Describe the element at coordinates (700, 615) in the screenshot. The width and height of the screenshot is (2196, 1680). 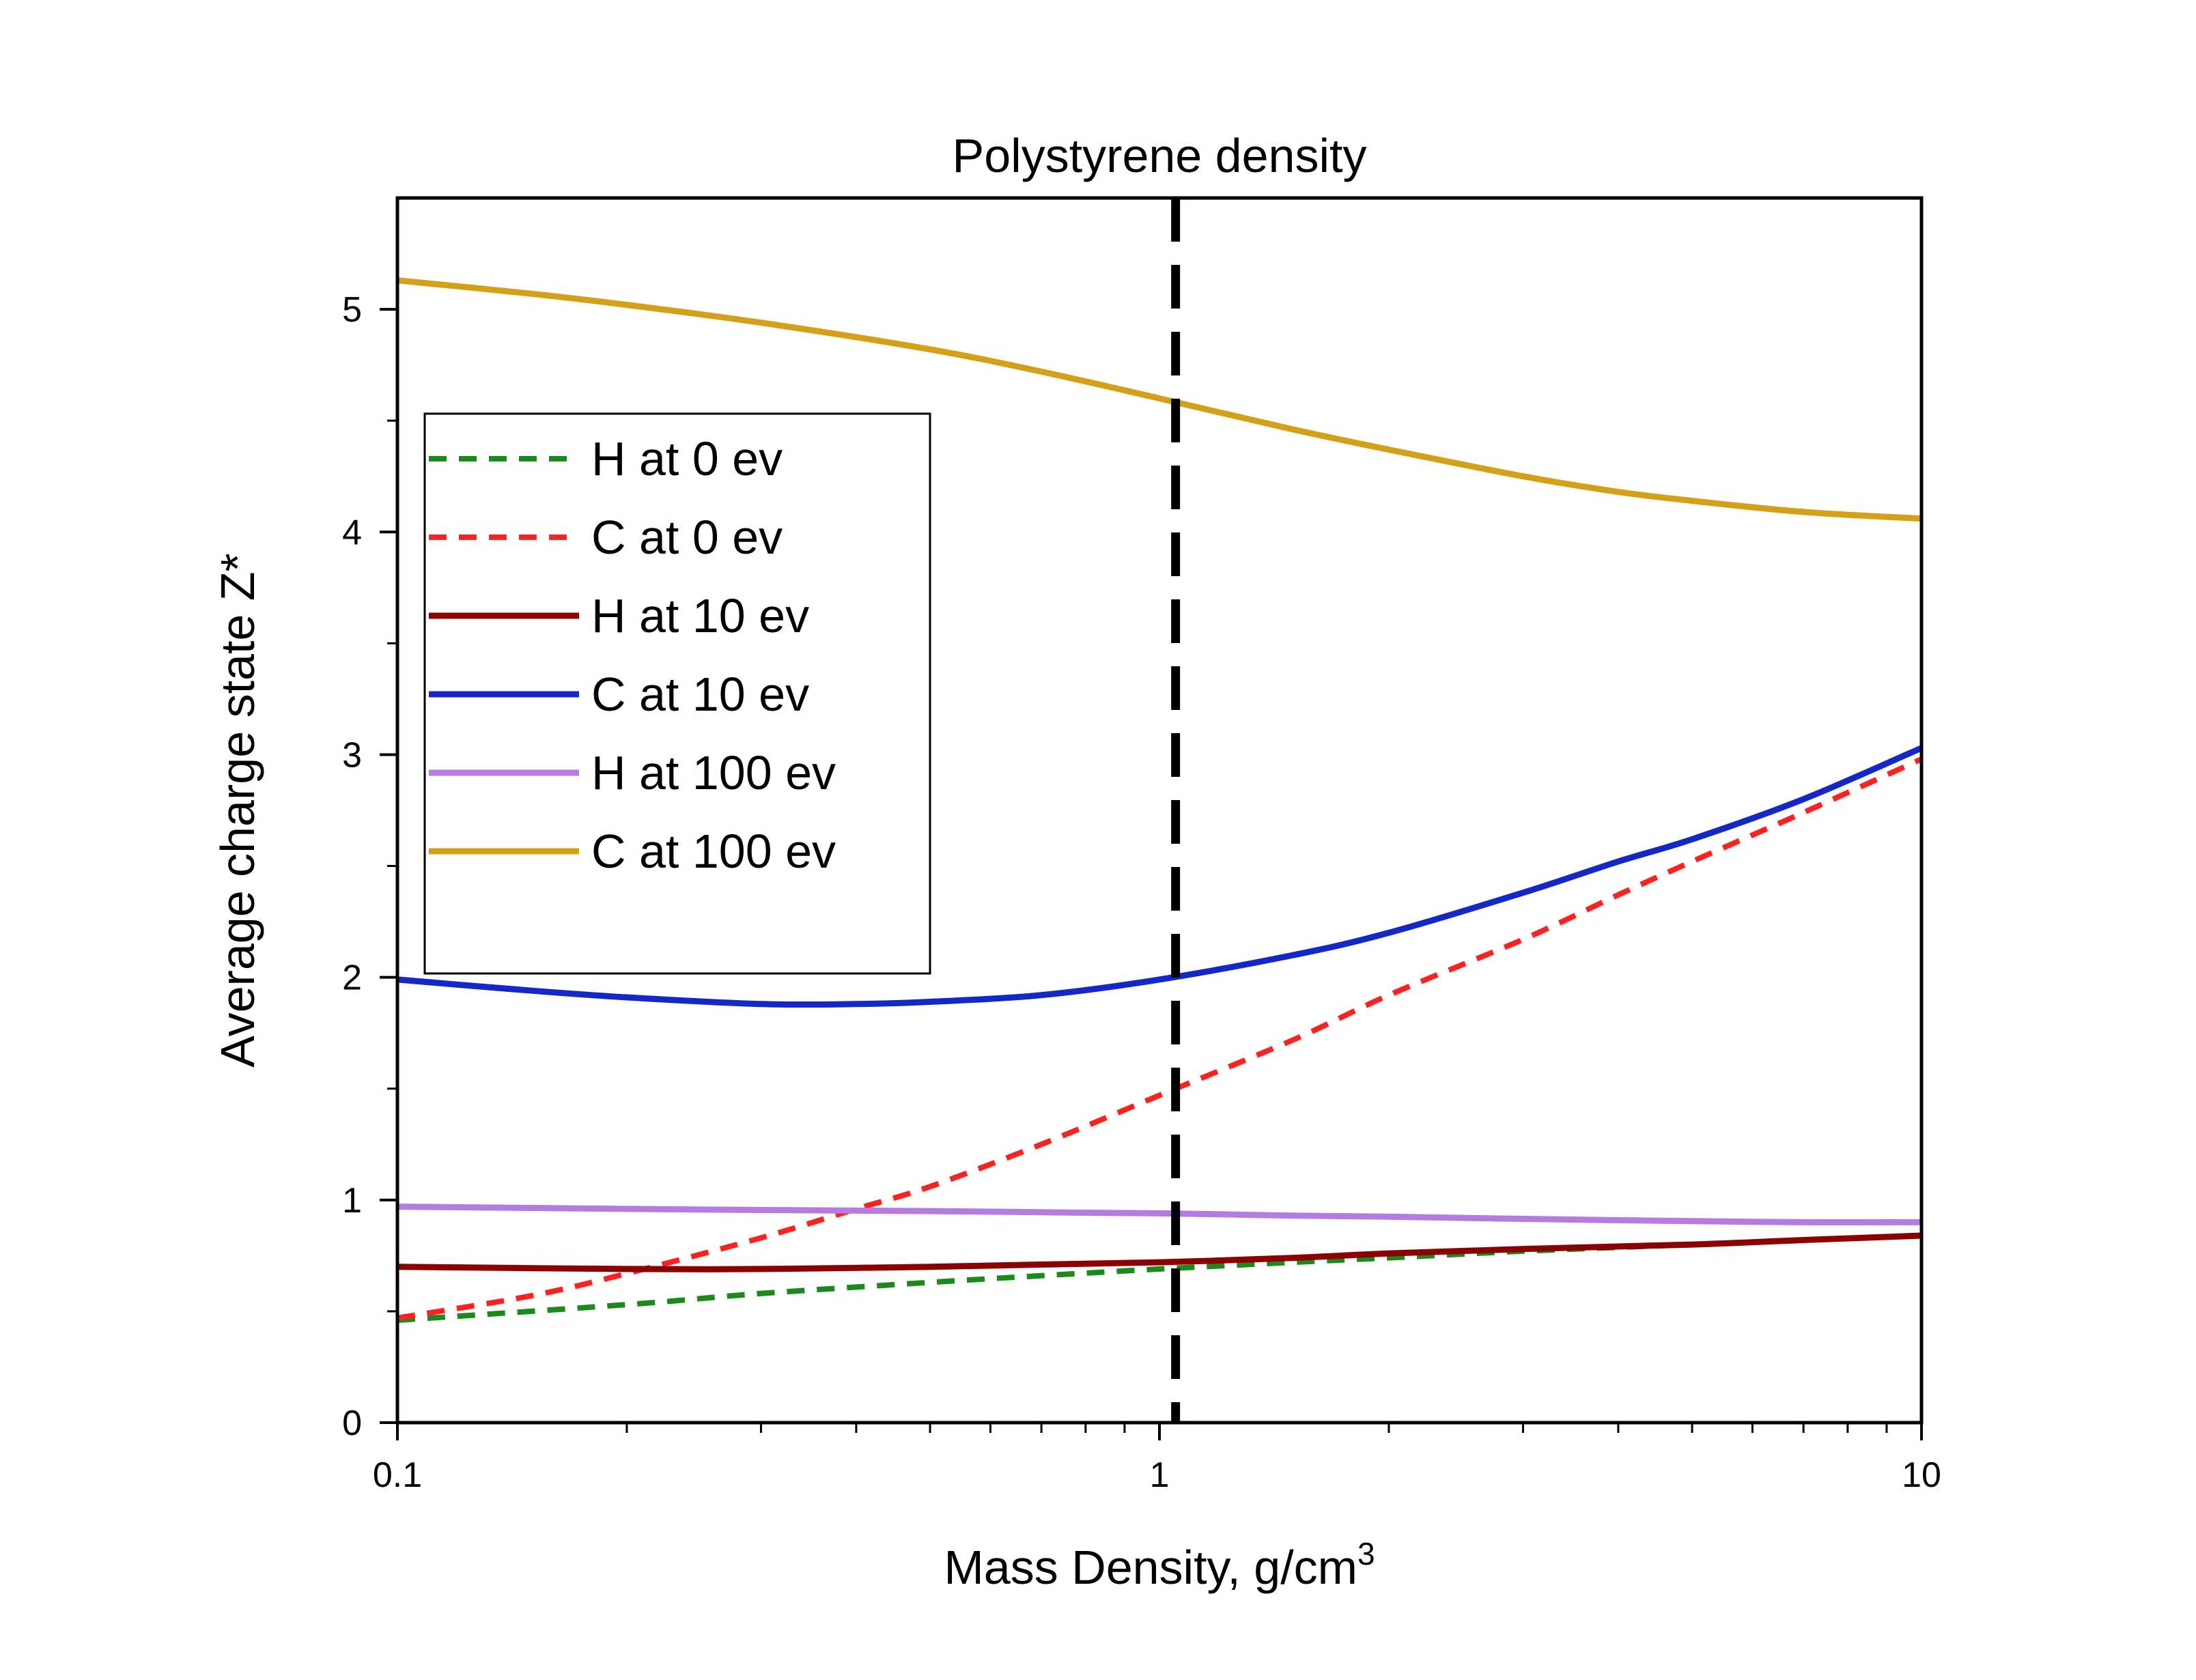
I see `legend-label: H at 10 ev` at that location.